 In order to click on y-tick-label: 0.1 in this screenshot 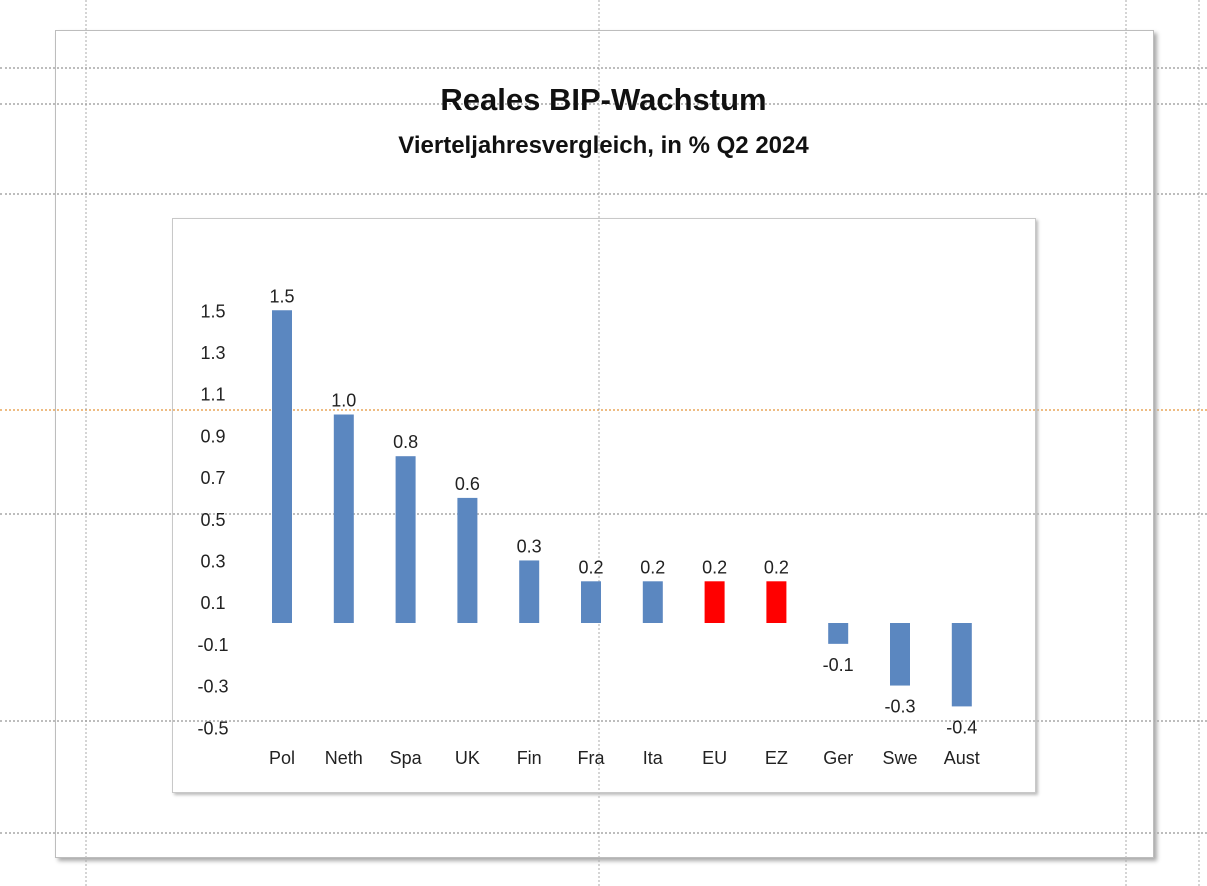, I will do `click(212, 603)`.